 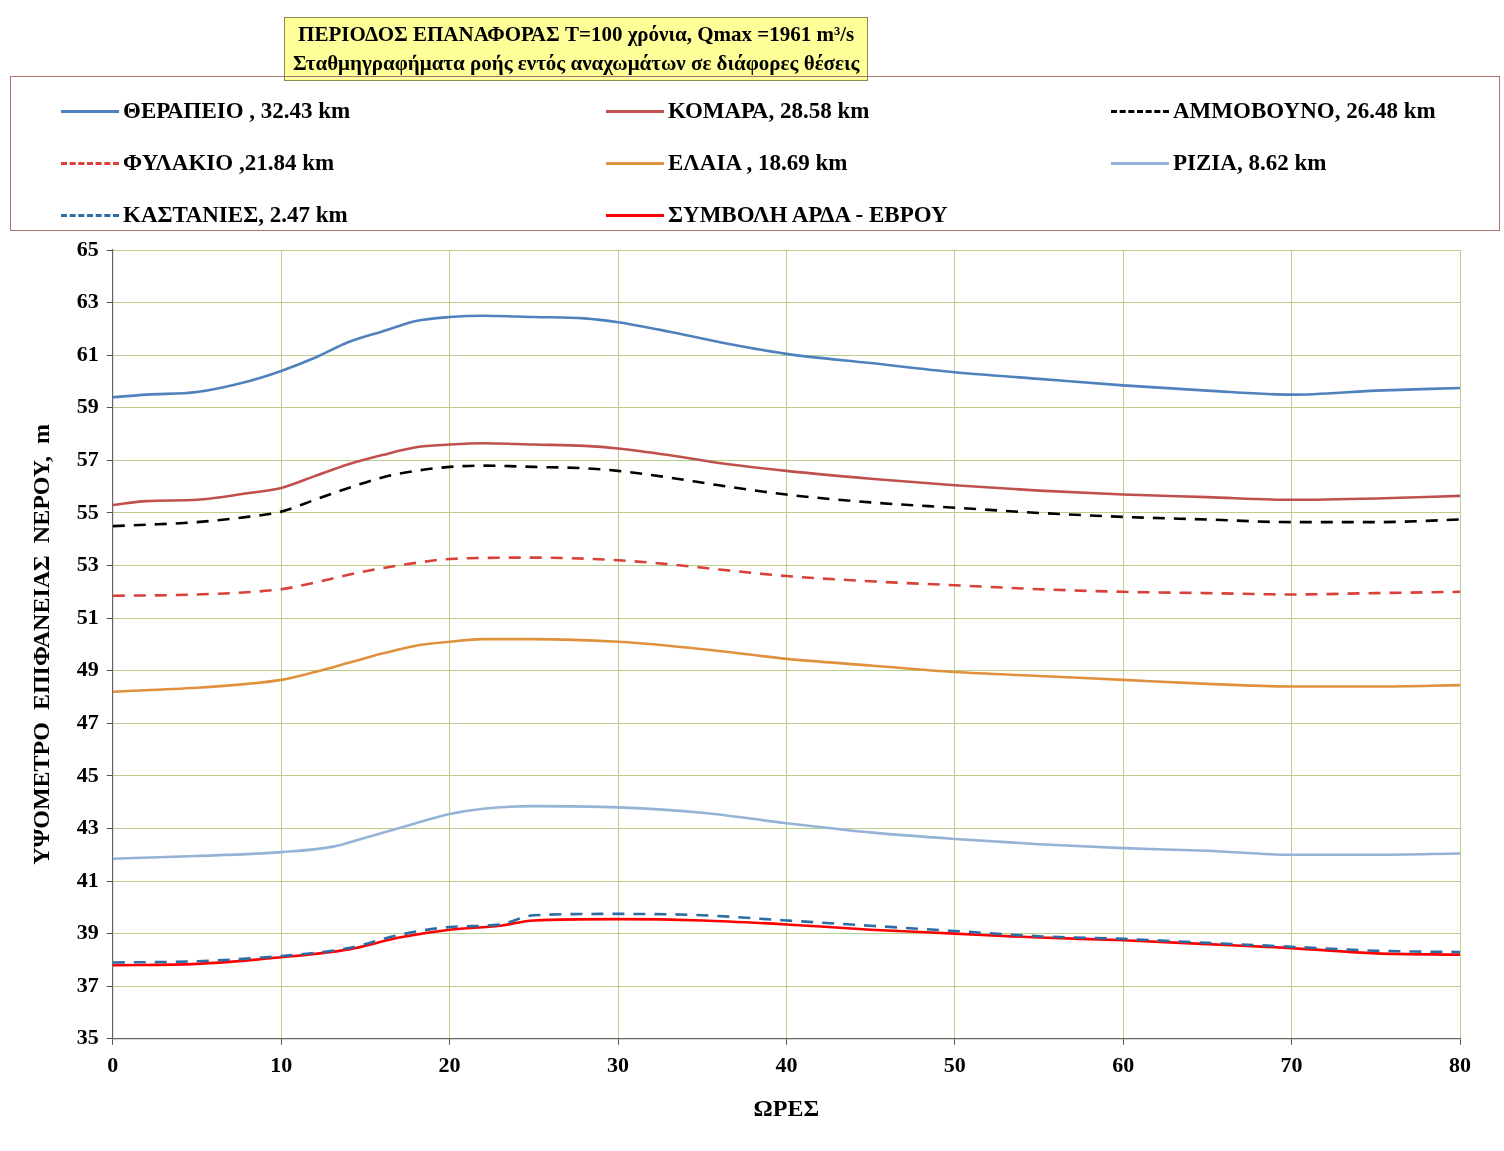 What do you see at coordinates (281, 1064) in the screenshot?
I see `x-tick-label: 10` at bounding box center [281, 1064].